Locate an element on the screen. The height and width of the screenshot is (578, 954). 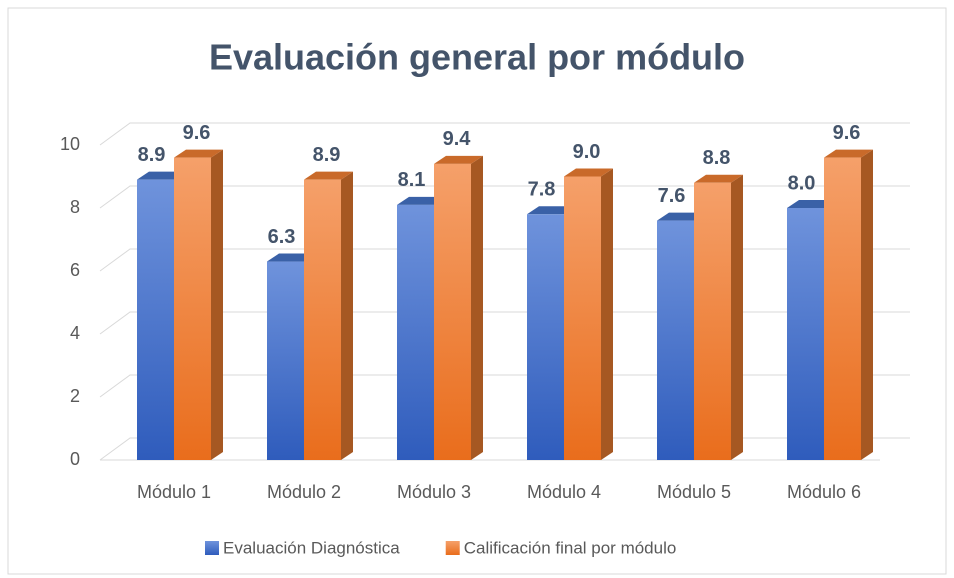
y-tick-label: 0 is located at coordinates (75, 459).